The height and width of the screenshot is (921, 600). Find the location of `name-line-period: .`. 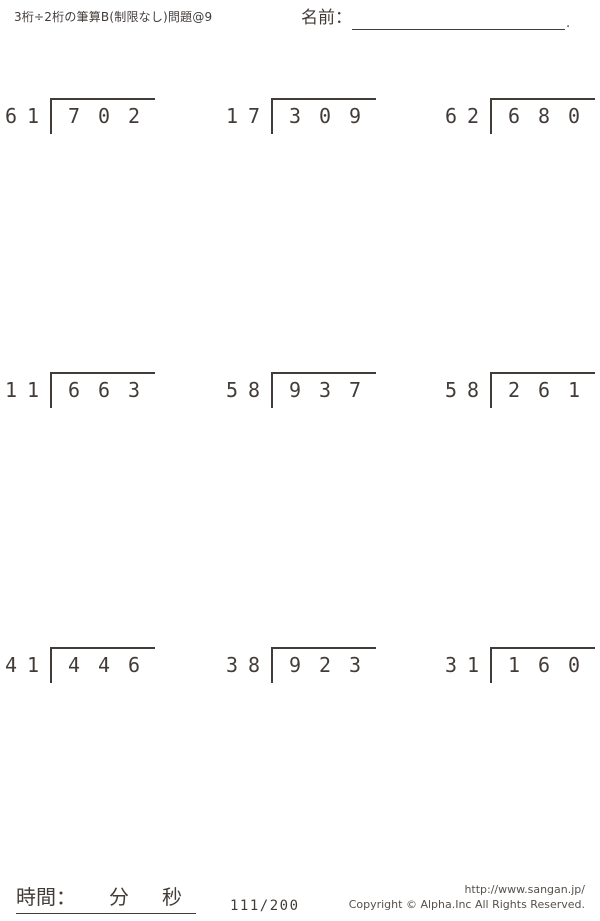

name-line-period: . is located at coordinates (568, 23).